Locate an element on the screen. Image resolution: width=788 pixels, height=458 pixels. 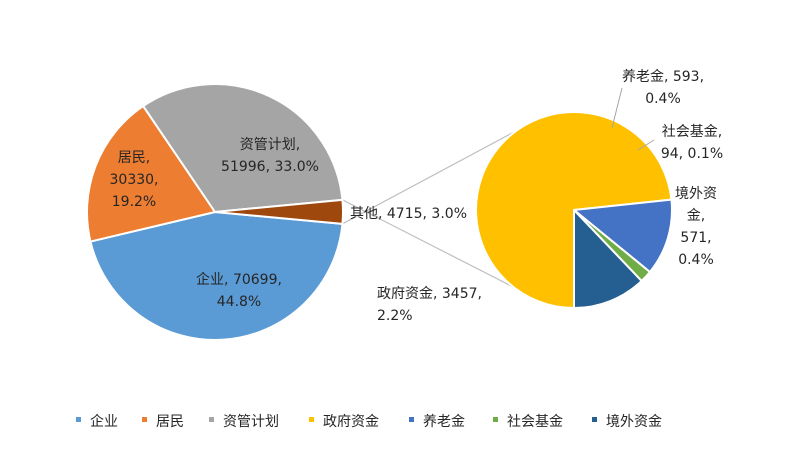
legend-item-government-funds: 政府资金 is located at coordinates (344, 422).